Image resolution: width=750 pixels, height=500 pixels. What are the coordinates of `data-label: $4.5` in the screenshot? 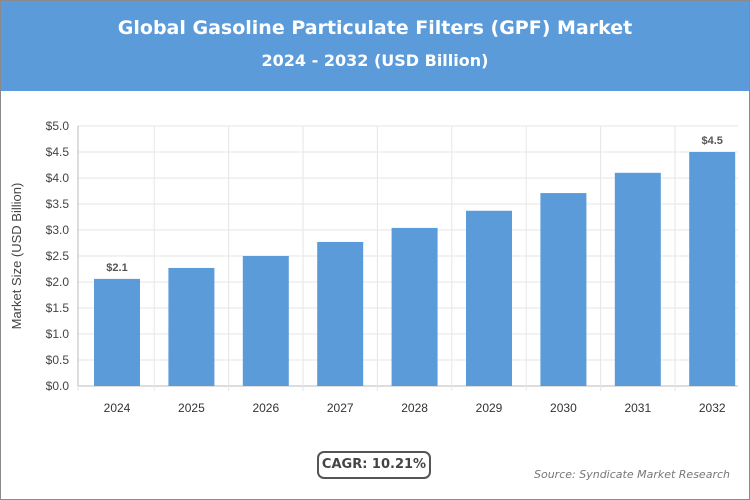 It's located at (711, 141).